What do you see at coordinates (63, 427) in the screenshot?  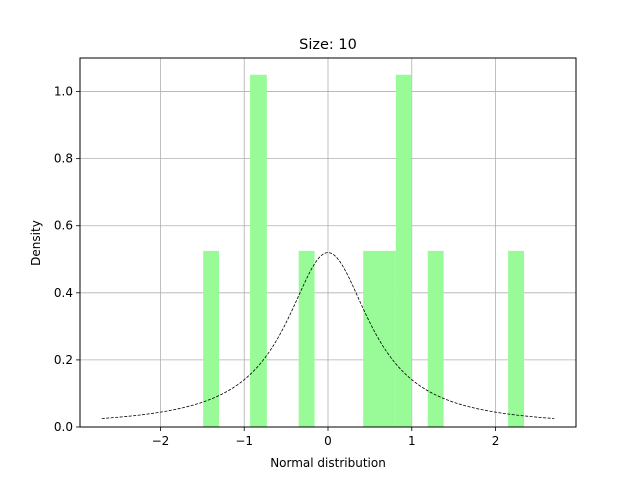 I see `y-tick-label: 0.0` at bounding box center [63, 427].